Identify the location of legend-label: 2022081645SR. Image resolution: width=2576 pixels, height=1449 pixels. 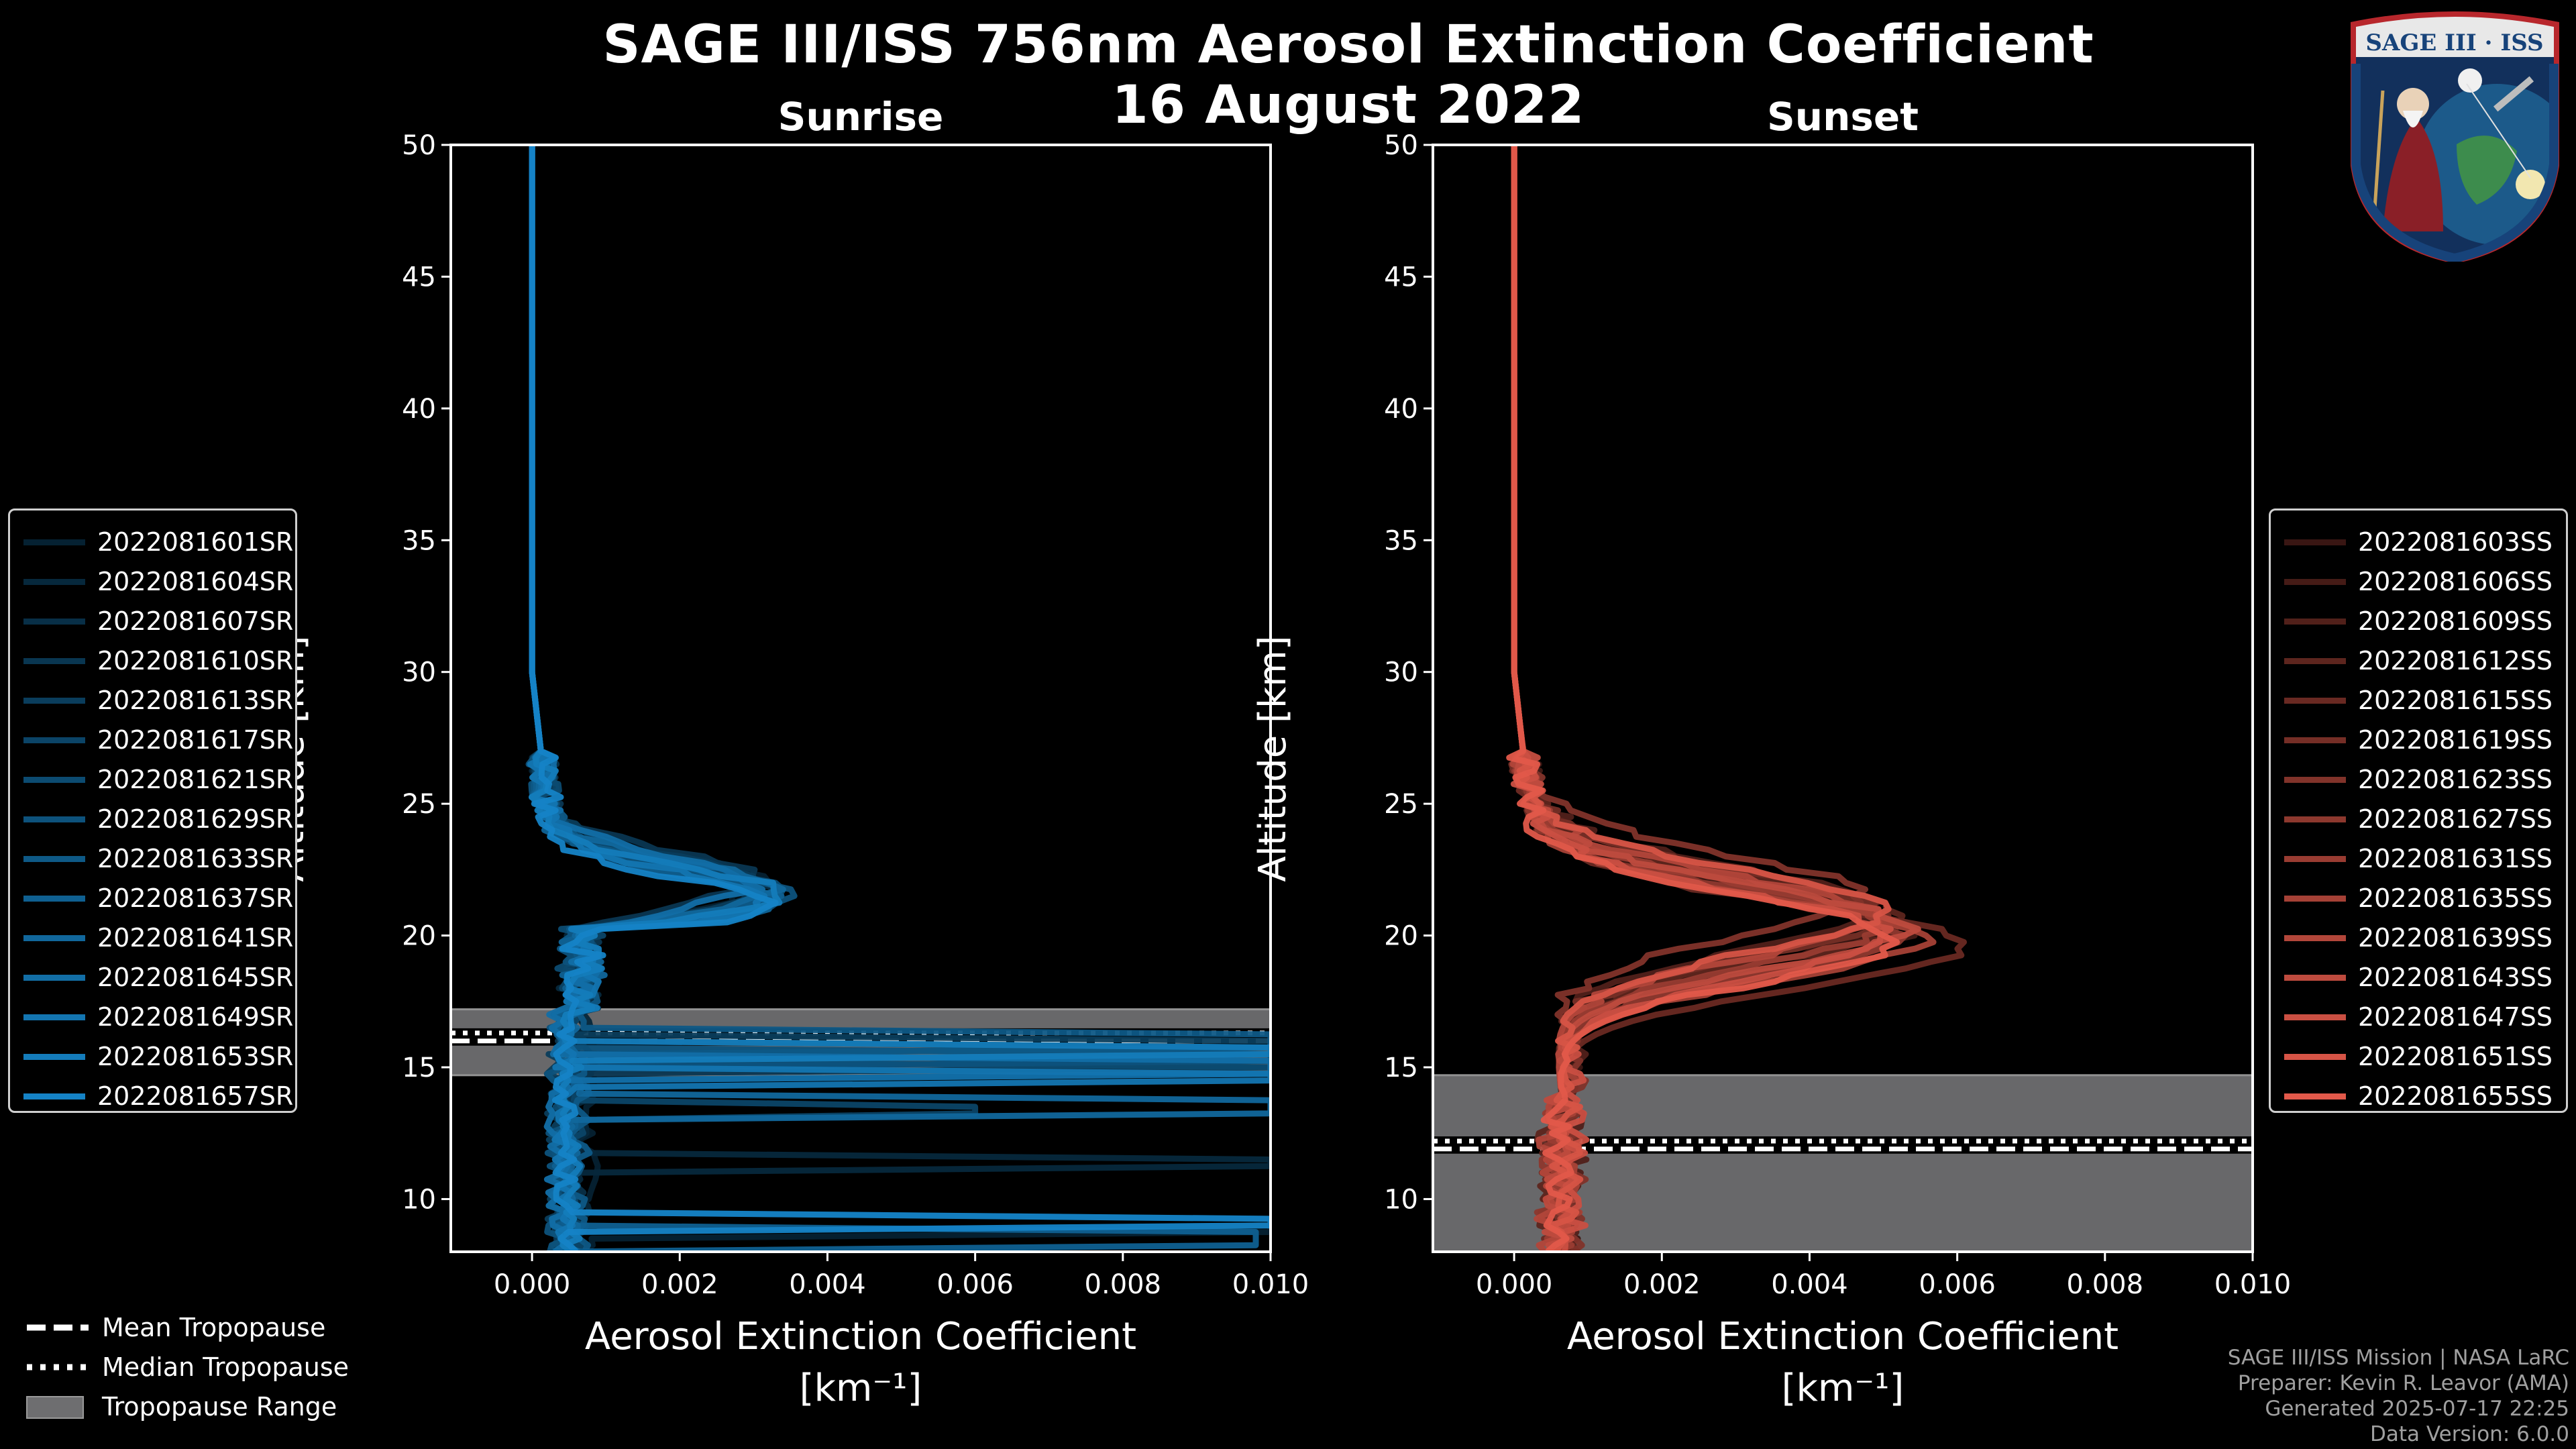
(195, 977).